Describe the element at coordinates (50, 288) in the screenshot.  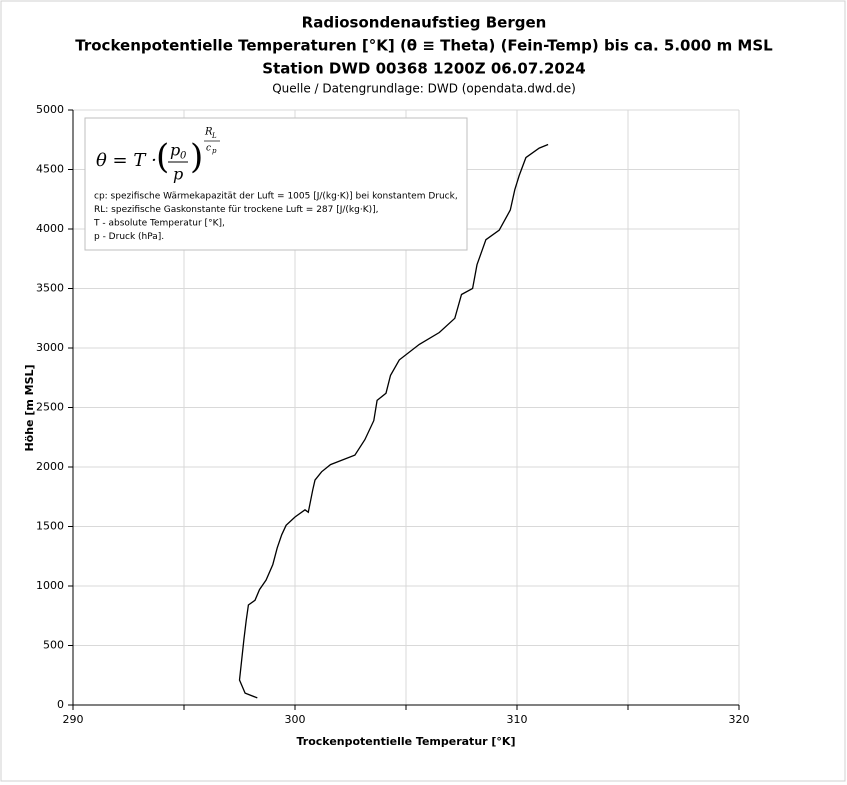
I see `y-tick-label: 3500` at that location.